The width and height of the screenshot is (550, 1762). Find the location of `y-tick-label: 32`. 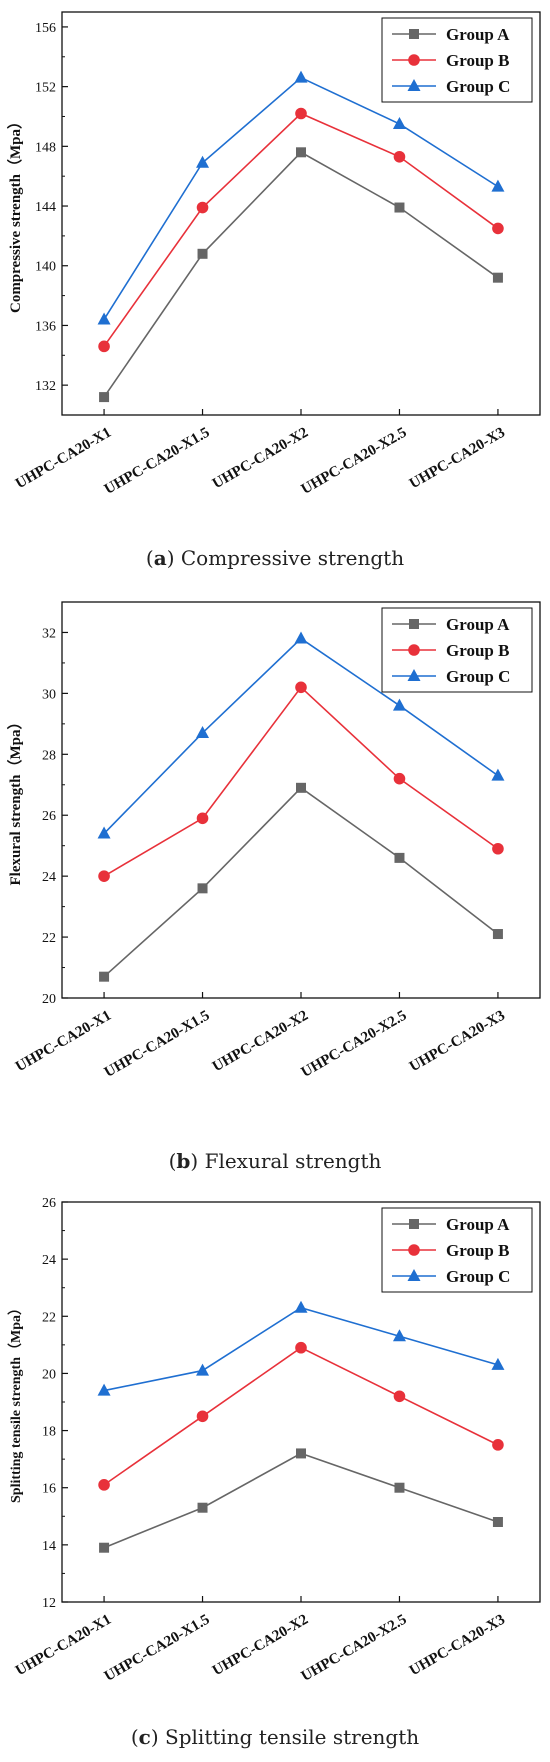

y-tick-label: 32 is located at coordinates (49, 633).